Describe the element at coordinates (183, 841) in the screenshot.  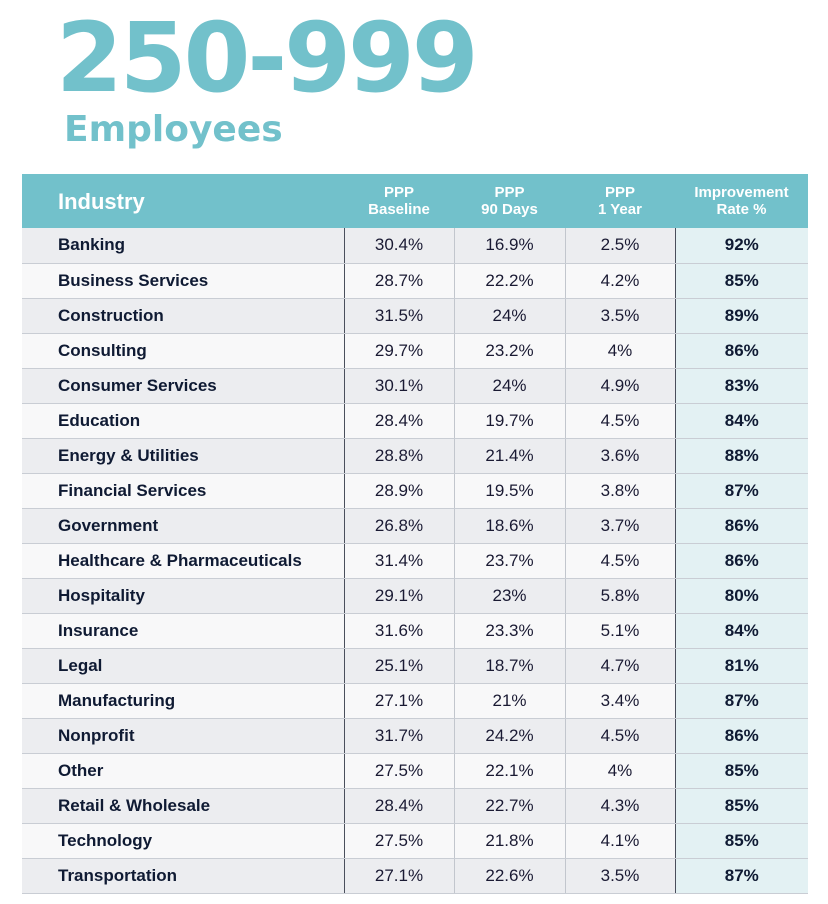
I see `industry-cell: Technology` at that location.